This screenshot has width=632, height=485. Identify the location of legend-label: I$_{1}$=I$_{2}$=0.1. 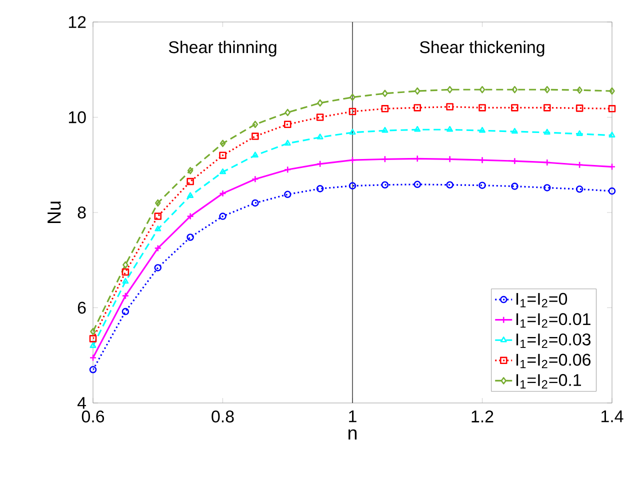
(549, 381).